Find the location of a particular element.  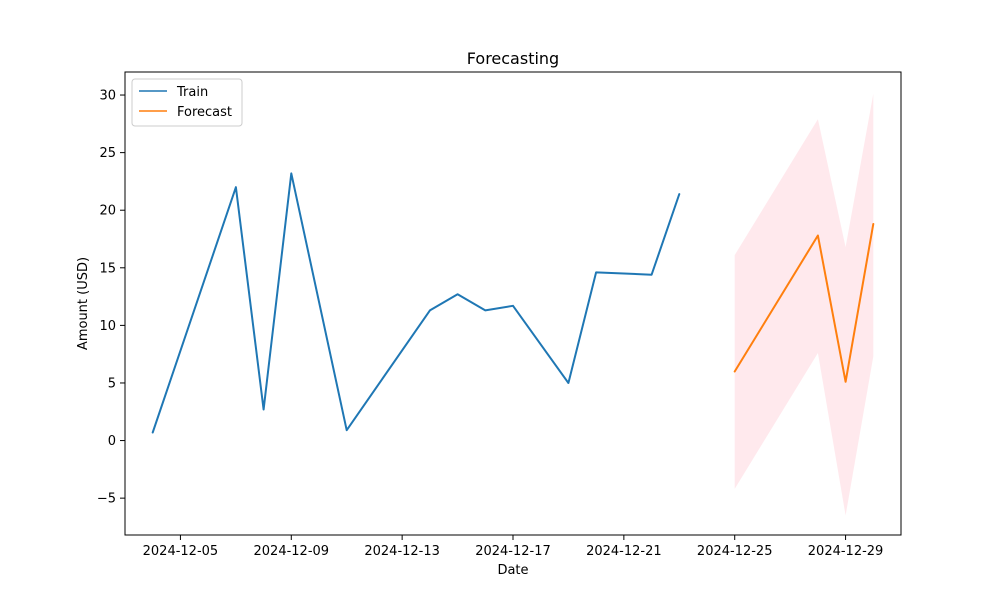

confidence-band-layer is located at coordinates (804, 304).